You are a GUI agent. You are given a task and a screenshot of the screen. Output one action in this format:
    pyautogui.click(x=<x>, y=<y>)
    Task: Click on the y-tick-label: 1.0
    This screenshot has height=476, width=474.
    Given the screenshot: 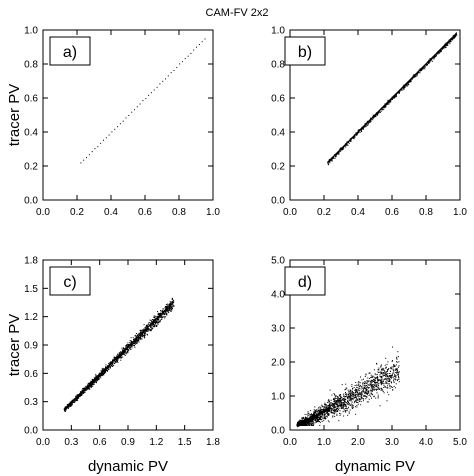 What is the action you would take?
    pyautogui.click(x=278, y=31)
    